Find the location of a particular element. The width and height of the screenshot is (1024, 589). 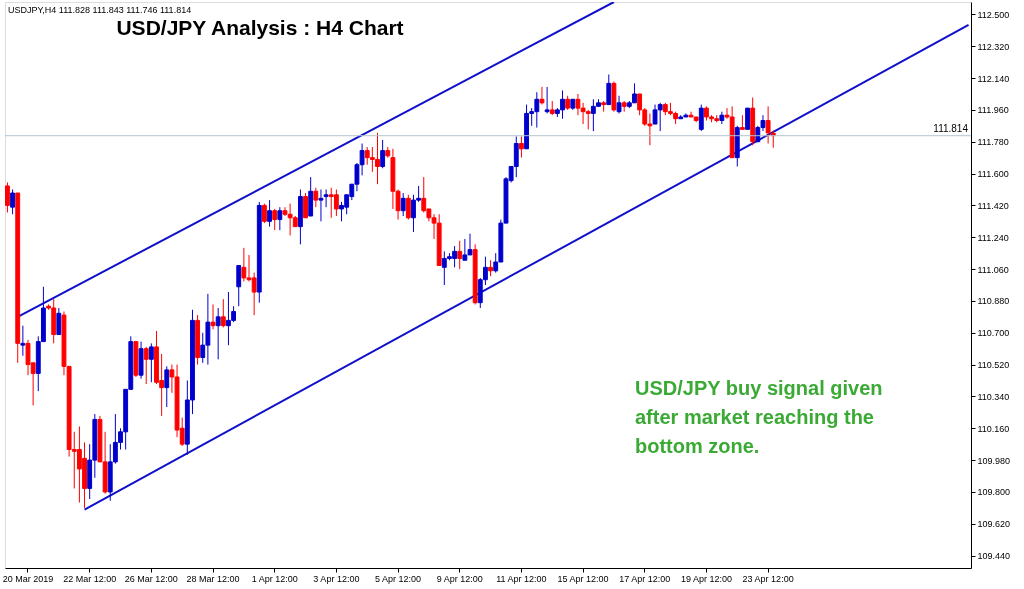

y-tick-label: 112.320 is located at coordinates (993, 46).